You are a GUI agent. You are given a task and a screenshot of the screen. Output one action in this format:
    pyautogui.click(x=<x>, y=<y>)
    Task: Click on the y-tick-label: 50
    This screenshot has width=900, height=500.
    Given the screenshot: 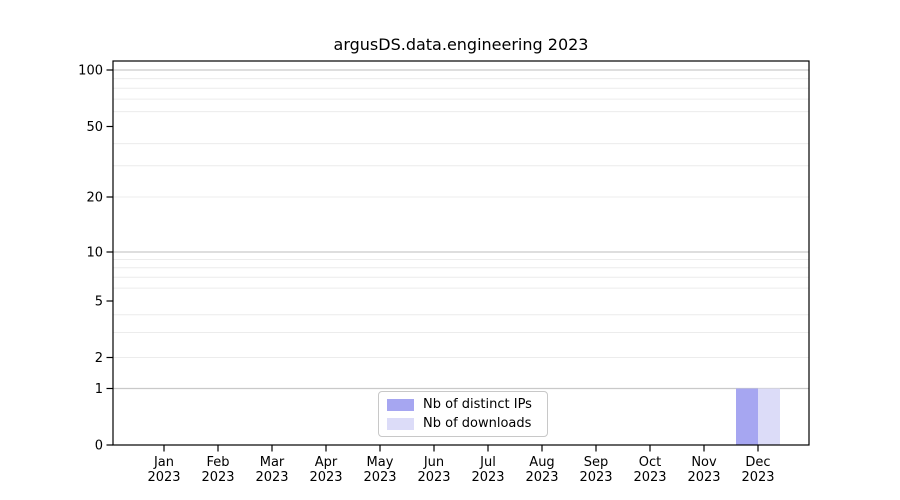 What is the action you would take?
    pyautogui.click(x=94, y=127)
    